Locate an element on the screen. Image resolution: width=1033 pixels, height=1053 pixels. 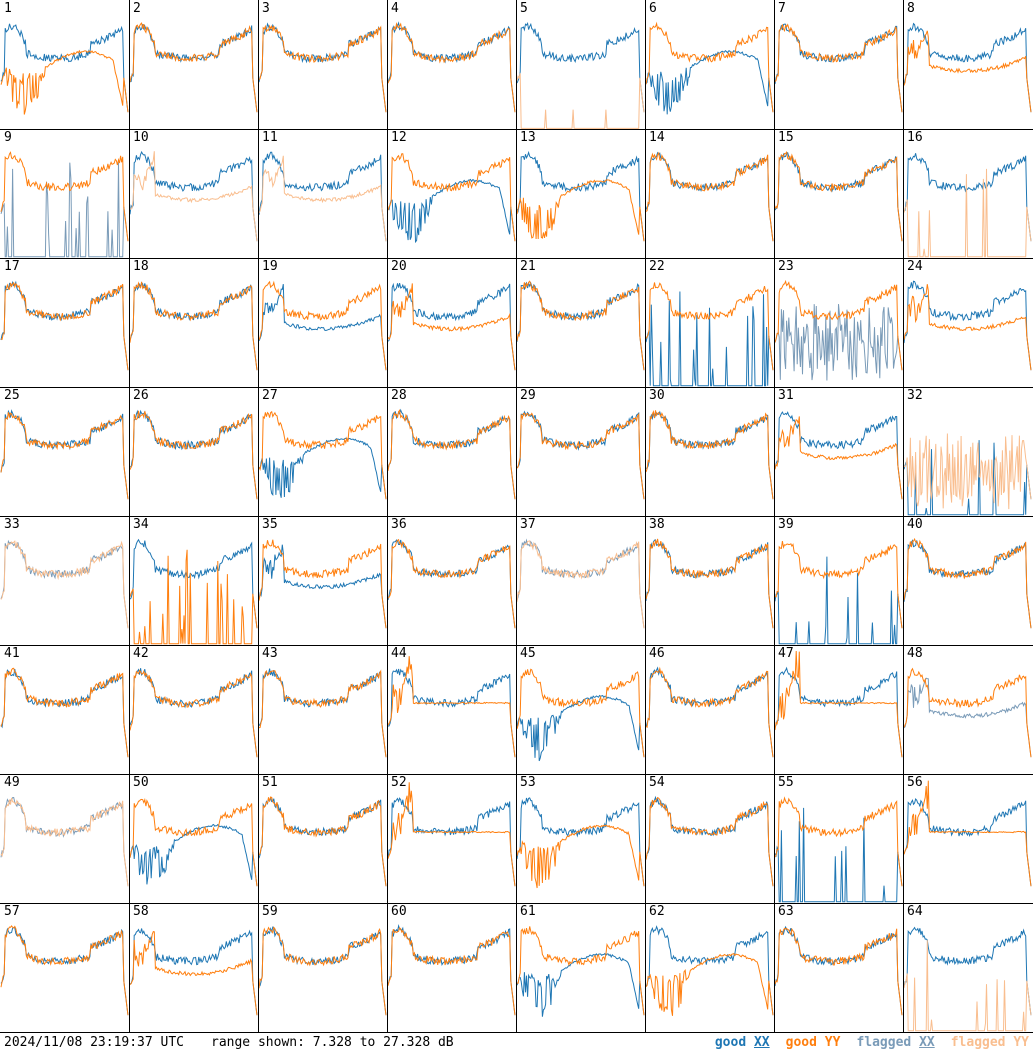
antenna-panel-9: 9 is located at coordinates (64, 193).